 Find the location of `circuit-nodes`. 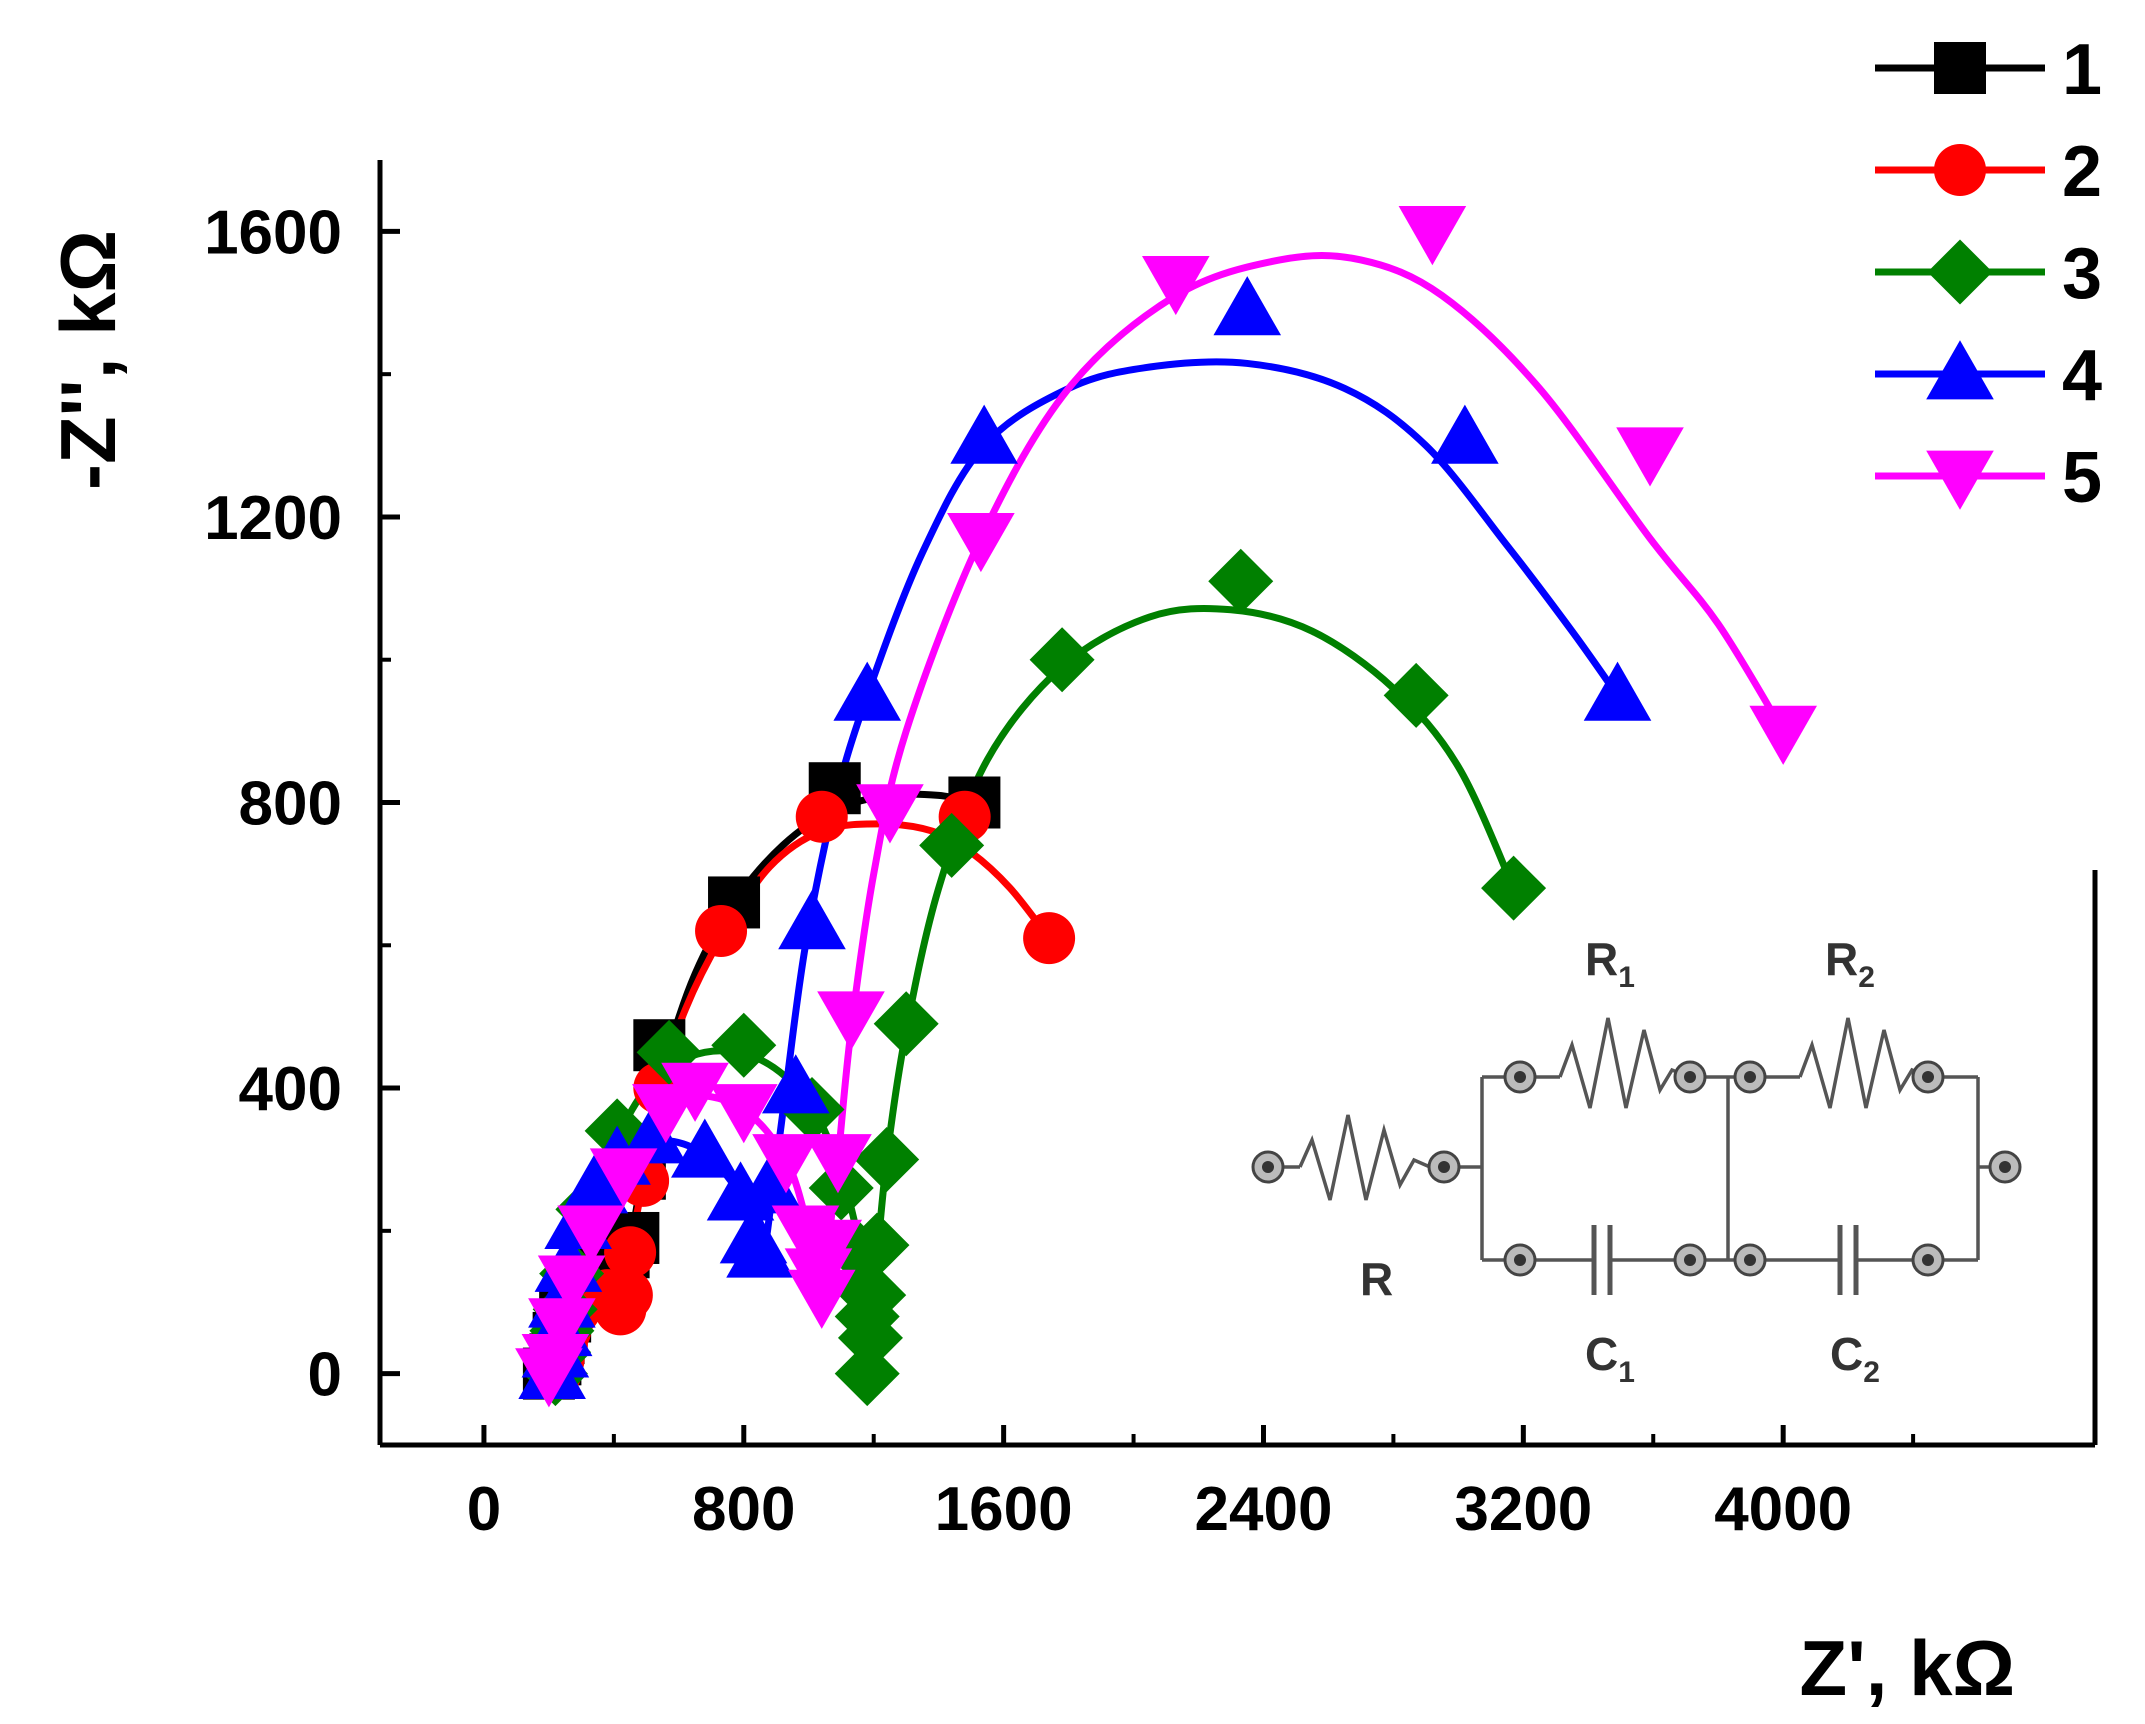

circuit-nodes is located at coordinates (1636, 1168).